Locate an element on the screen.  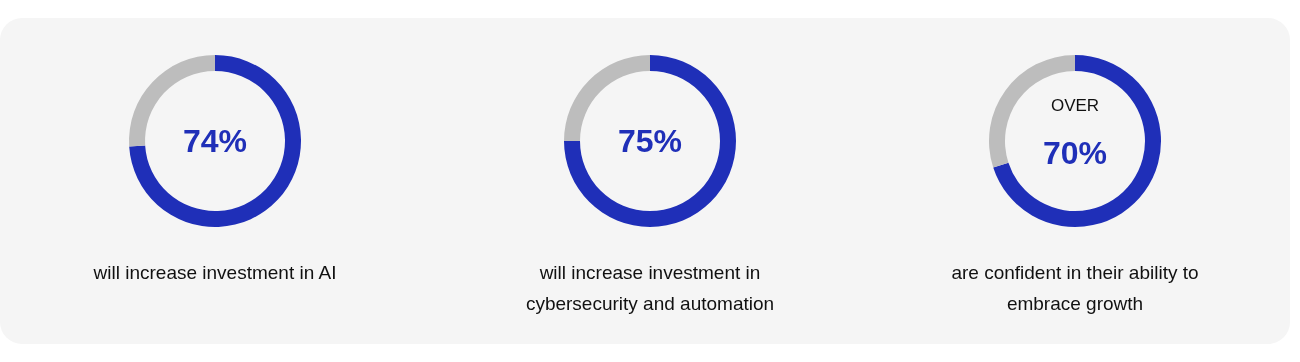
data-label: 74% is located at coordinates (215, 141).